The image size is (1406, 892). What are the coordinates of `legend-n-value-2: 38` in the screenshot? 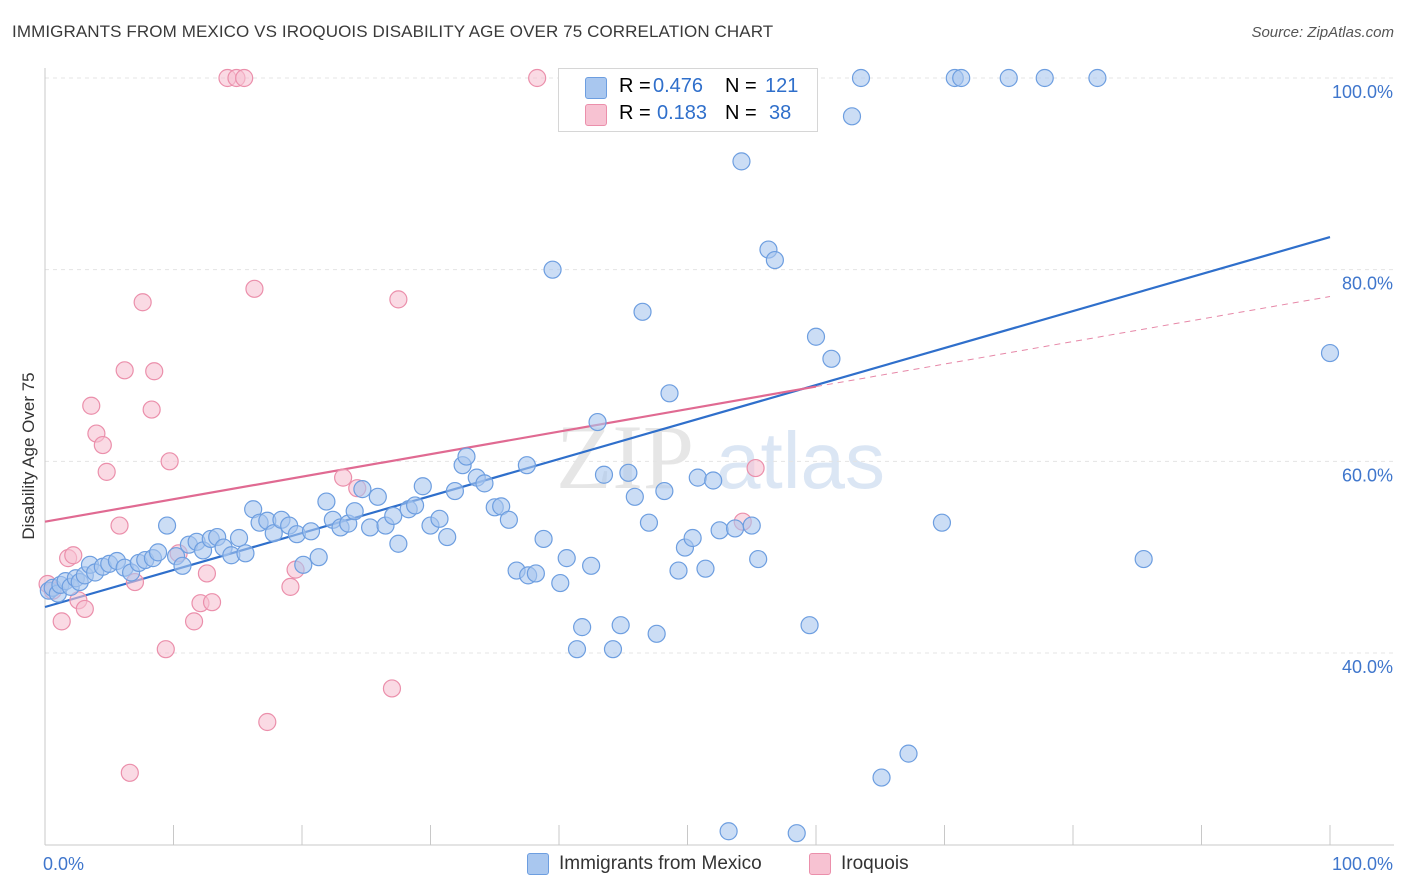 It's located at (780, 113).